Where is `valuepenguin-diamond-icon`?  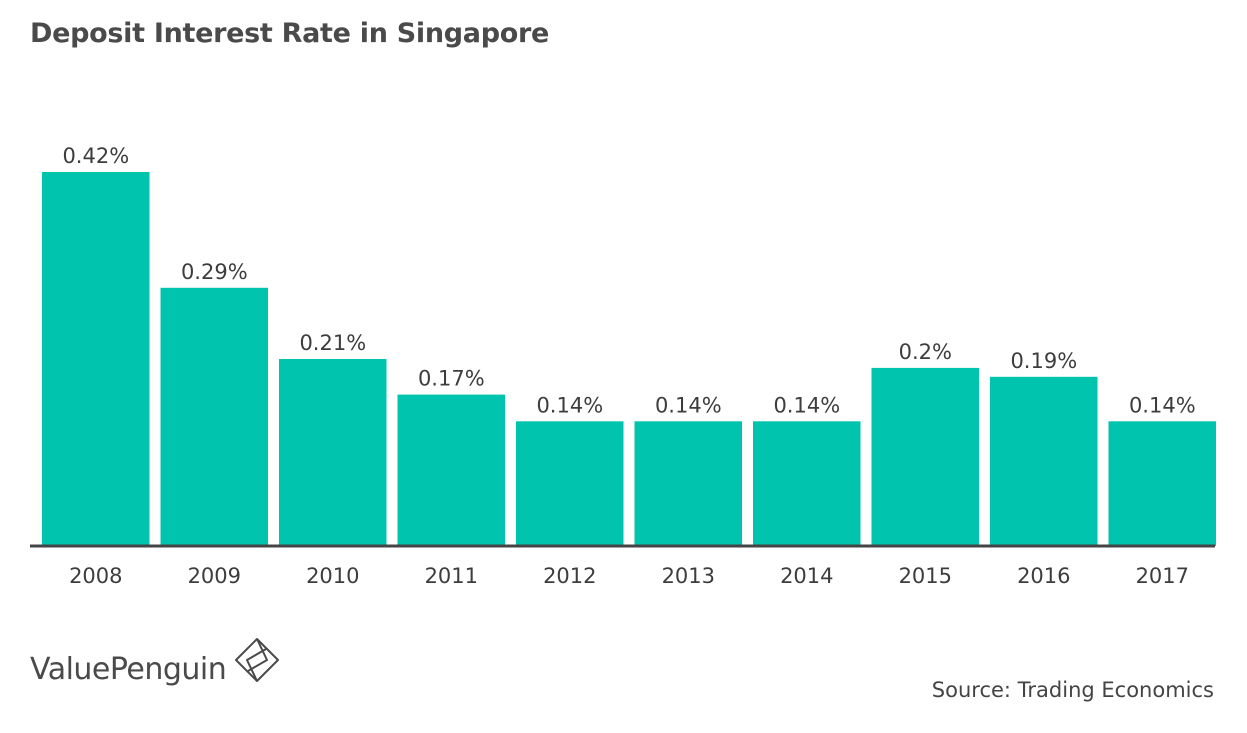 valuepenguin-diamond-icon is located at coordinates (257, 662).